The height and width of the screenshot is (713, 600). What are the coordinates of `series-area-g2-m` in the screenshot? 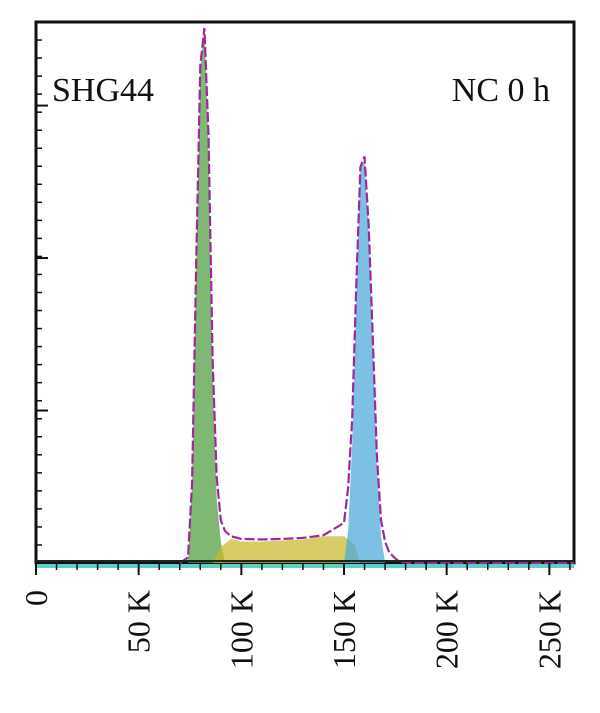 It's located at (365, 362).